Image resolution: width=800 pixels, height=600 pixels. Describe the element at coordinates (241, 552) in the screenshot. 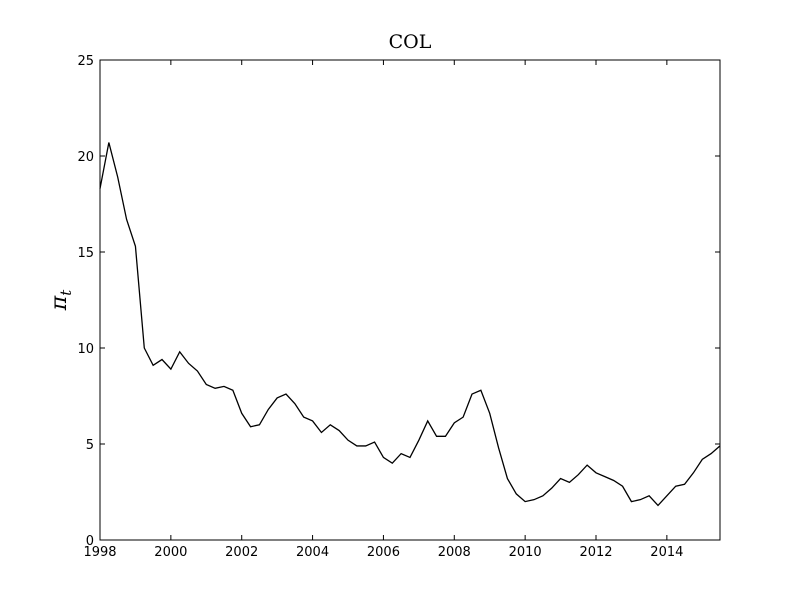

I see `x-tick-label: 2002` at that location.